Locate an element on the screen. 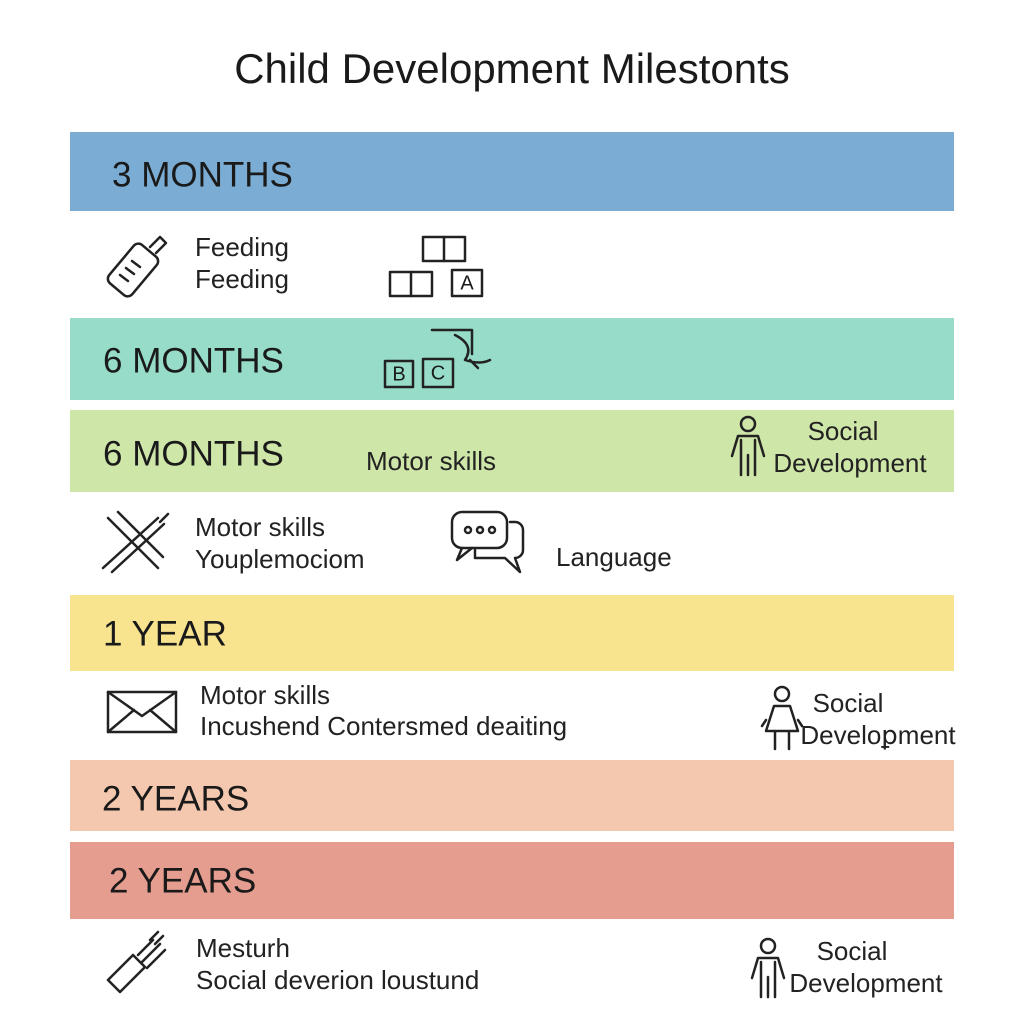 The height and width of the screenshot is (1024, 1024). item-text: Social deverion loustund is located at coordinates (337, 980).